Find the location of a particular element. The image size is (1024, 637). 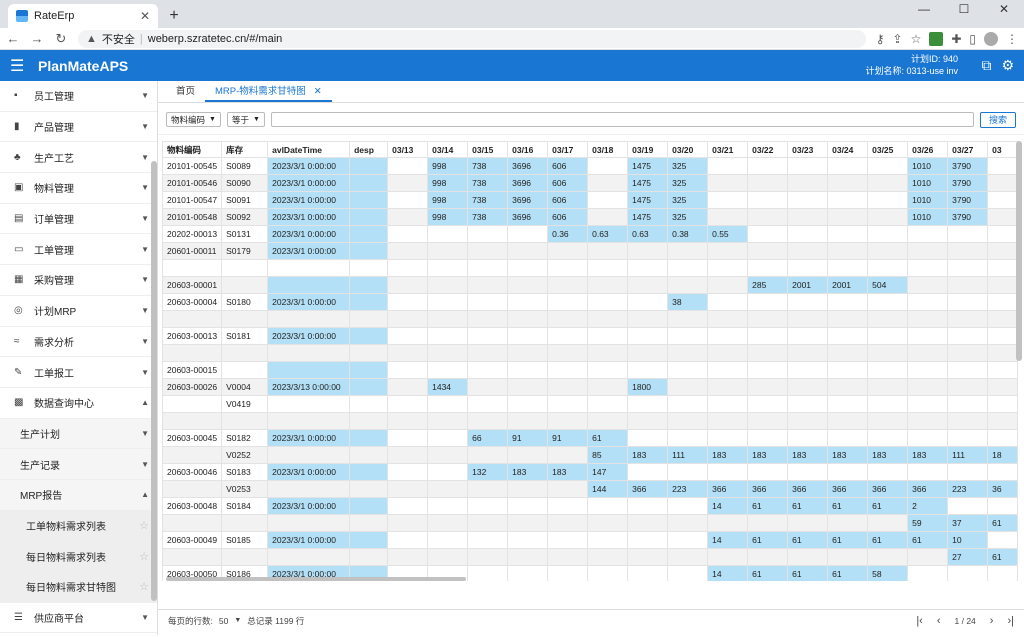

url-field: ▲ 不安全 | weberp.szratetec.cn/#/main is located at coordinates (472, 38).